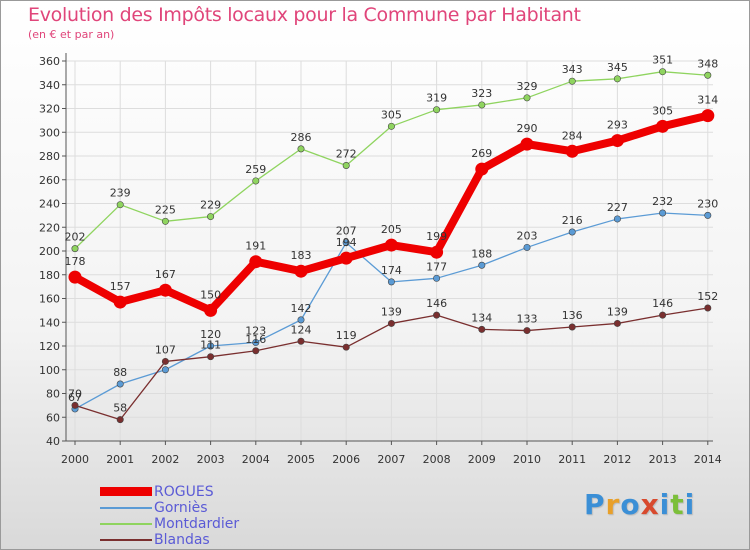 Image resolution: width=750 pixels, height=550 pixels. I want to click on y-tick-label: 360, so click(49, 61).